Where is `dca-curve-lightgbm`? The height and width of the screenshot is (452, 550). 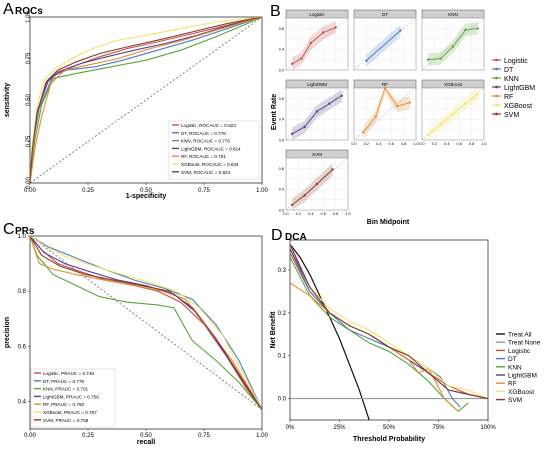 dca-curve-lightgbm is located at coordinates (389, 324).